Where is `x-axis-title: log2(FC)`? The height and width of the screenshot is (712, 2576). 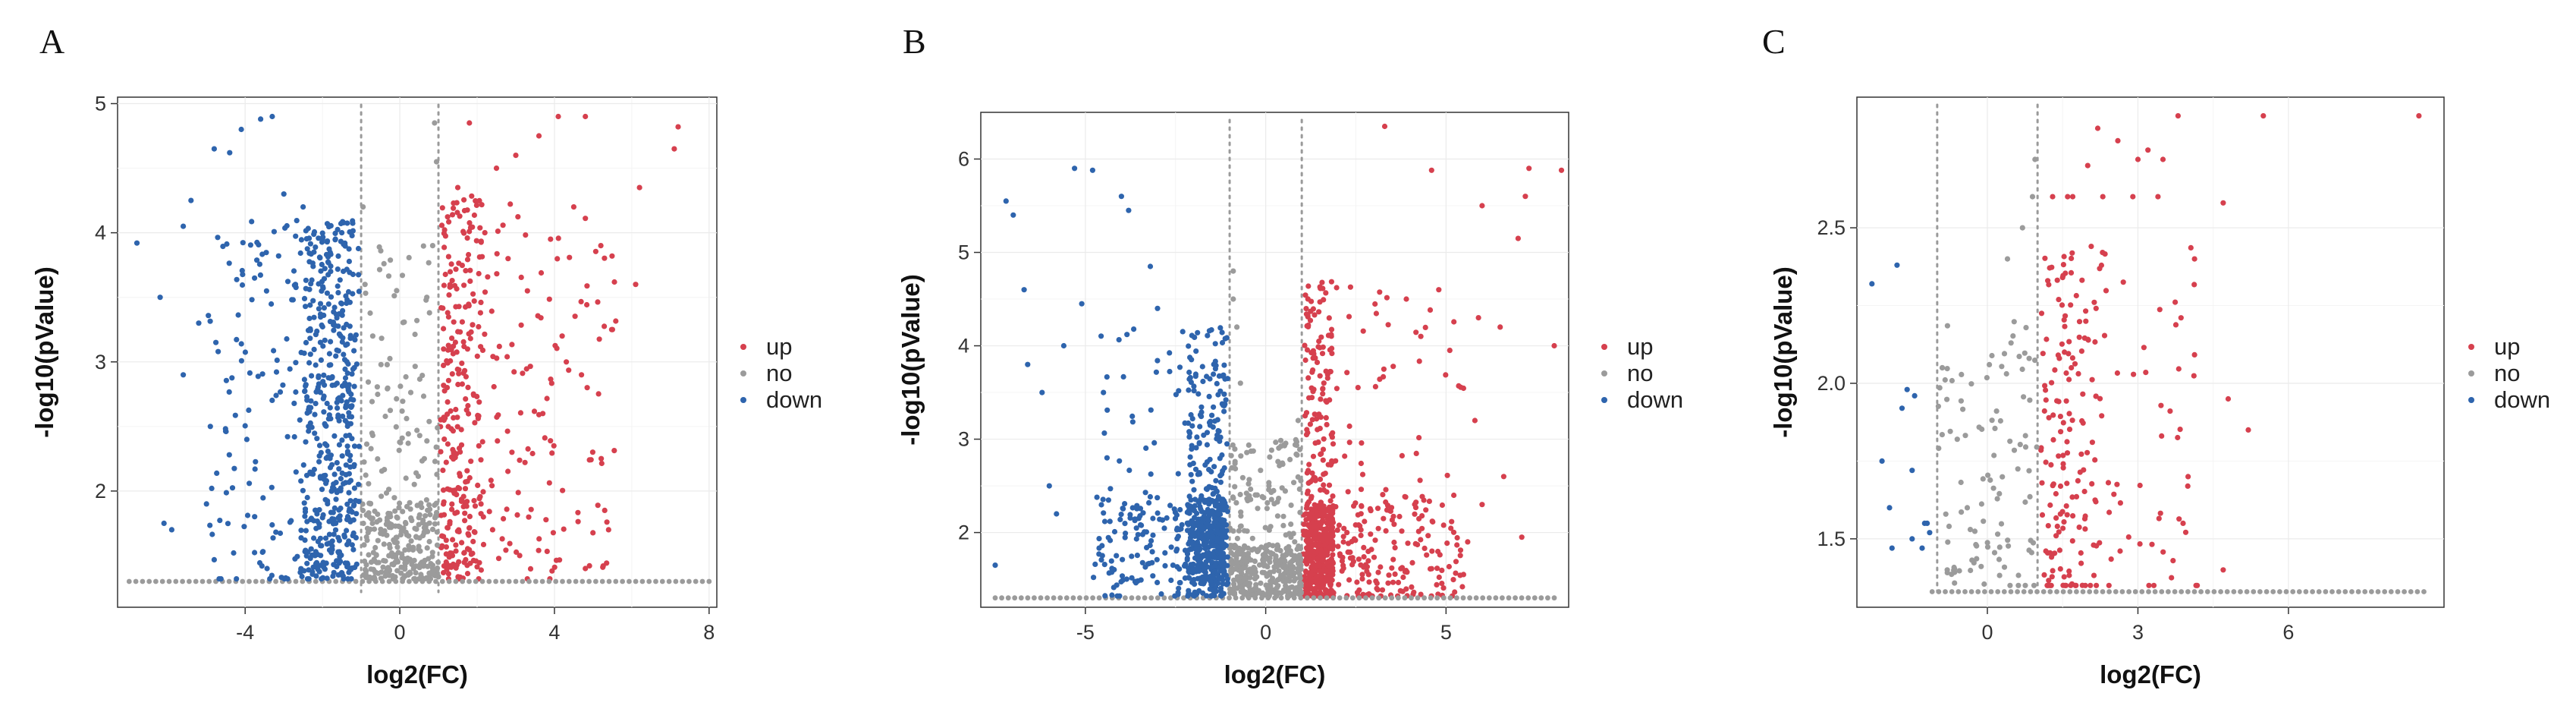
x-axis-title: log2(FC) is located at coordinates (2150, 674).